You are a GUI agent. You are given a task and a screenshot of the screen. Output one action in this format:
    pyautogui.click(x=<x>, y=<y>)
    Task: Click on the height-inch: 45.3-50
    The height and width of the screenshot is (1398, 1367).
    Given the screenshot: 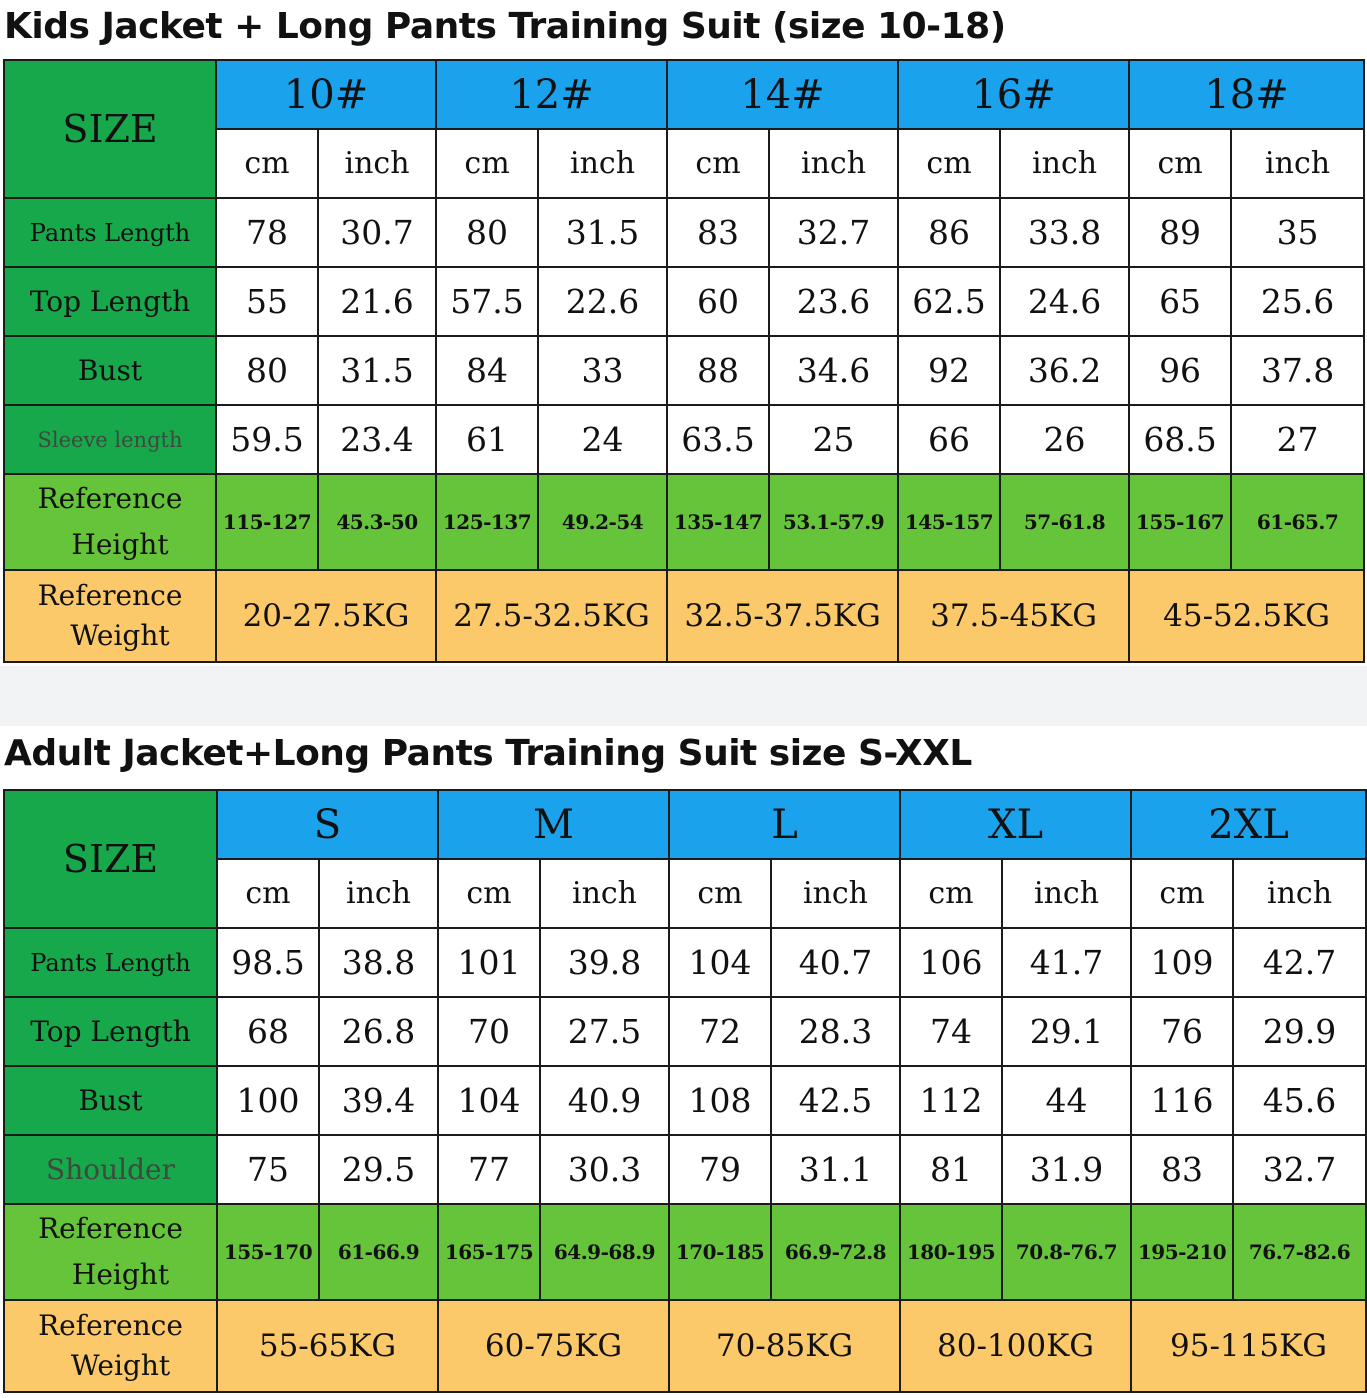 What is the action you would take?
    pyautogui.click(x=377, y=522)
    